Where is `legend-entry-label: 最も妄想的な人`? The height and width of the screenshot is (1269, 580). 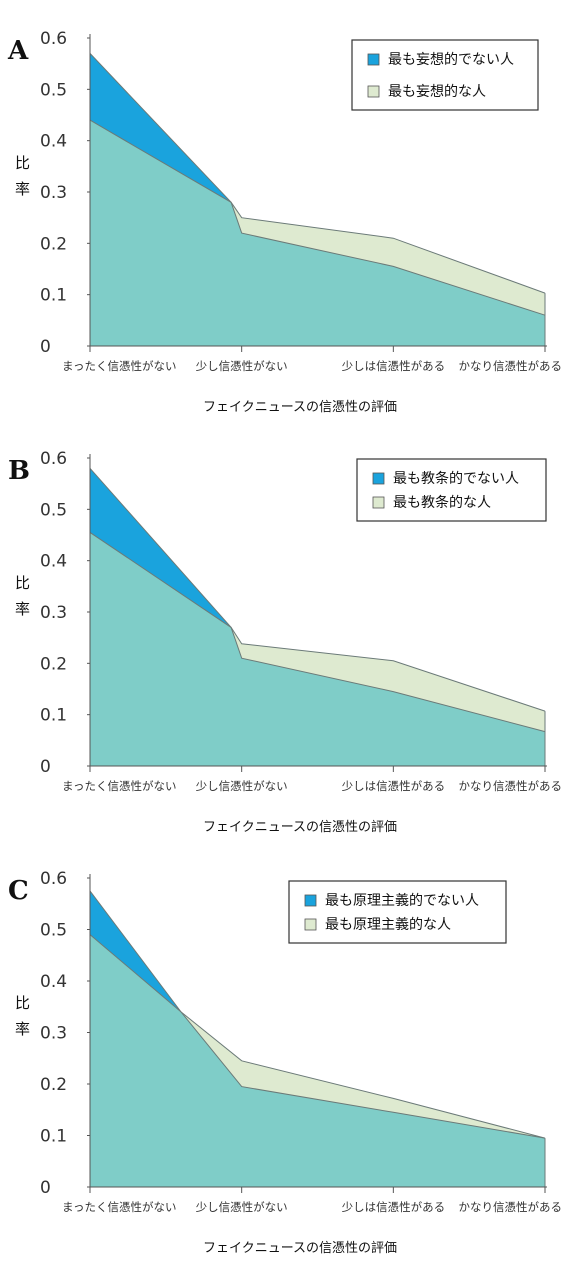 legend-entry-label: 最も妄想的な人 is located at coordinates (437, 92).